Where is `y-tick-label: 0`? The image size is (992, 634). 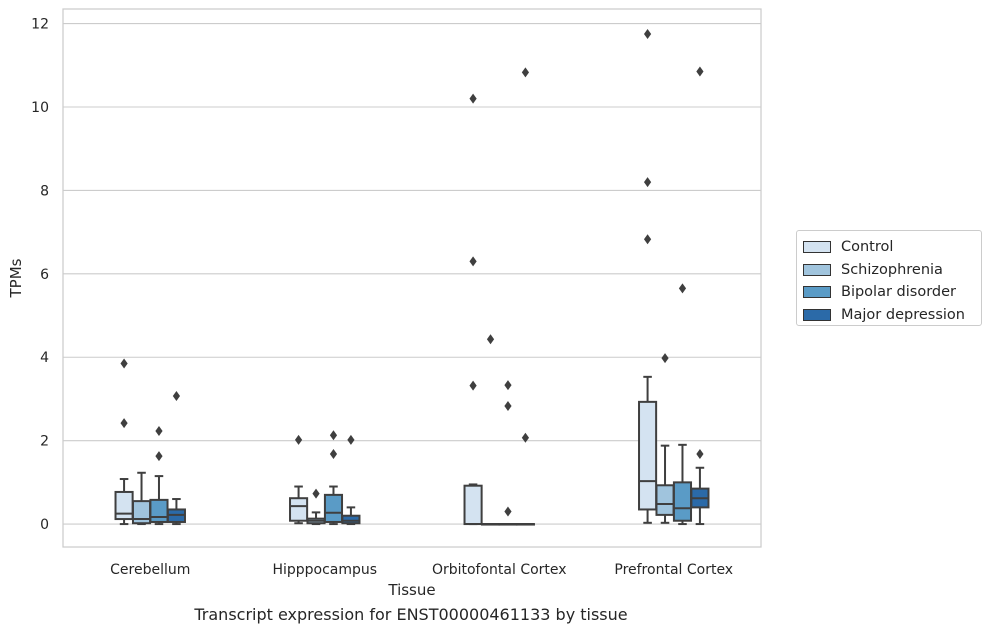
y-tick-label: 0 is located at coordinates (44, 525).